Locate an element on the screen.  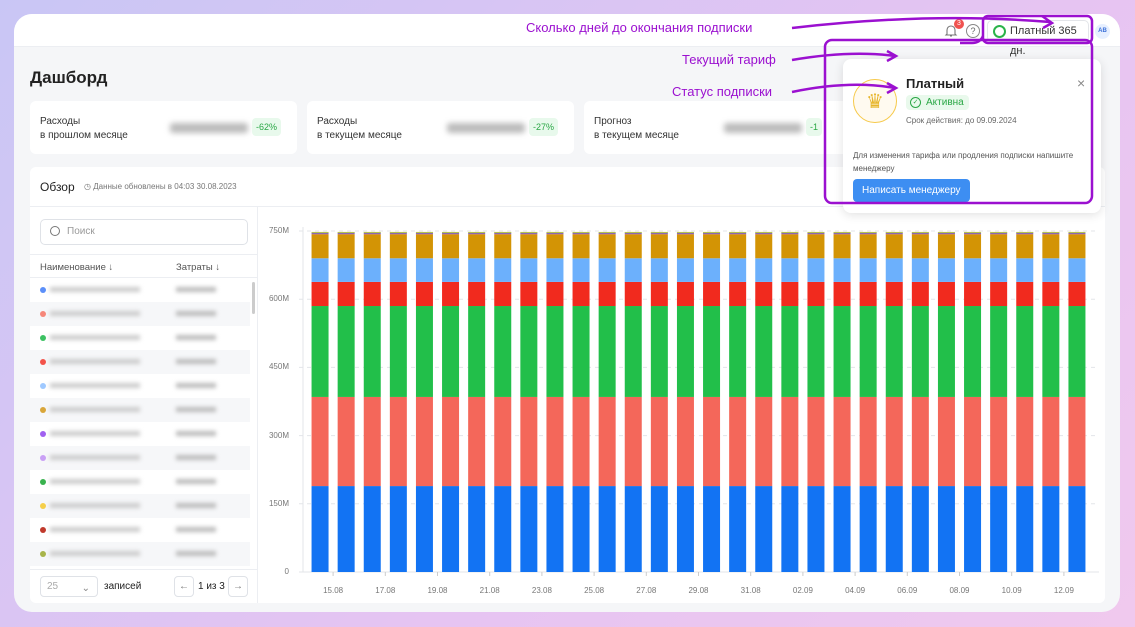
bar-segment-01.09 is located at coordinates (790, 246).